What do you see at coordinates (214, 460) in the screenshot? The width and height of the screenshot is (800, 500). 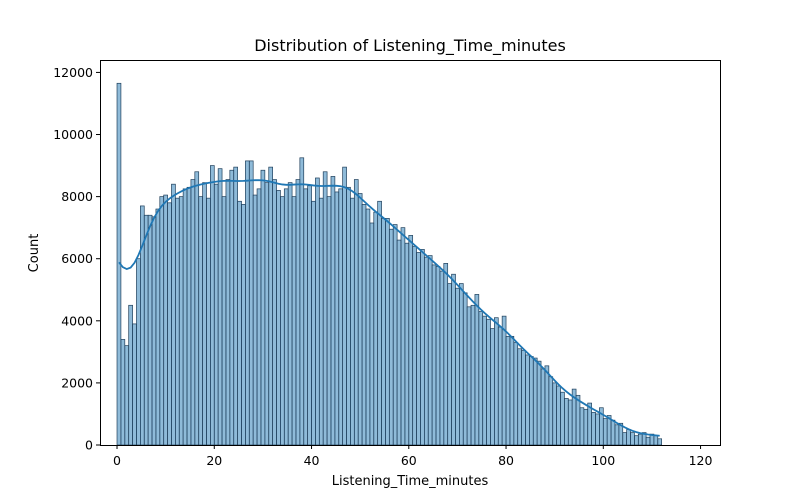 I see `x-tick-label: 20` at bounding box center [214, 460].